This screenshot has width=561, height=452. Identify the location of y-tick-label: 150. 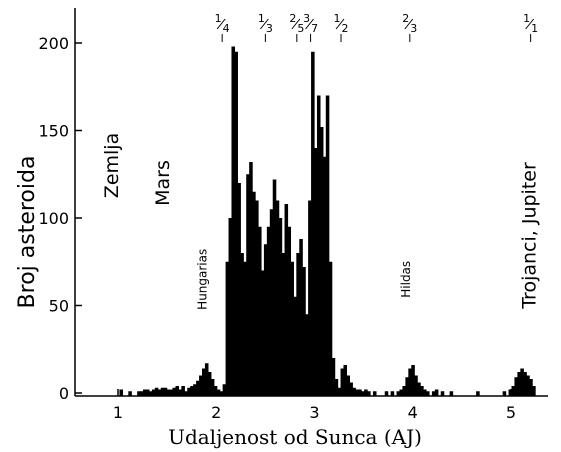
(53, 131).